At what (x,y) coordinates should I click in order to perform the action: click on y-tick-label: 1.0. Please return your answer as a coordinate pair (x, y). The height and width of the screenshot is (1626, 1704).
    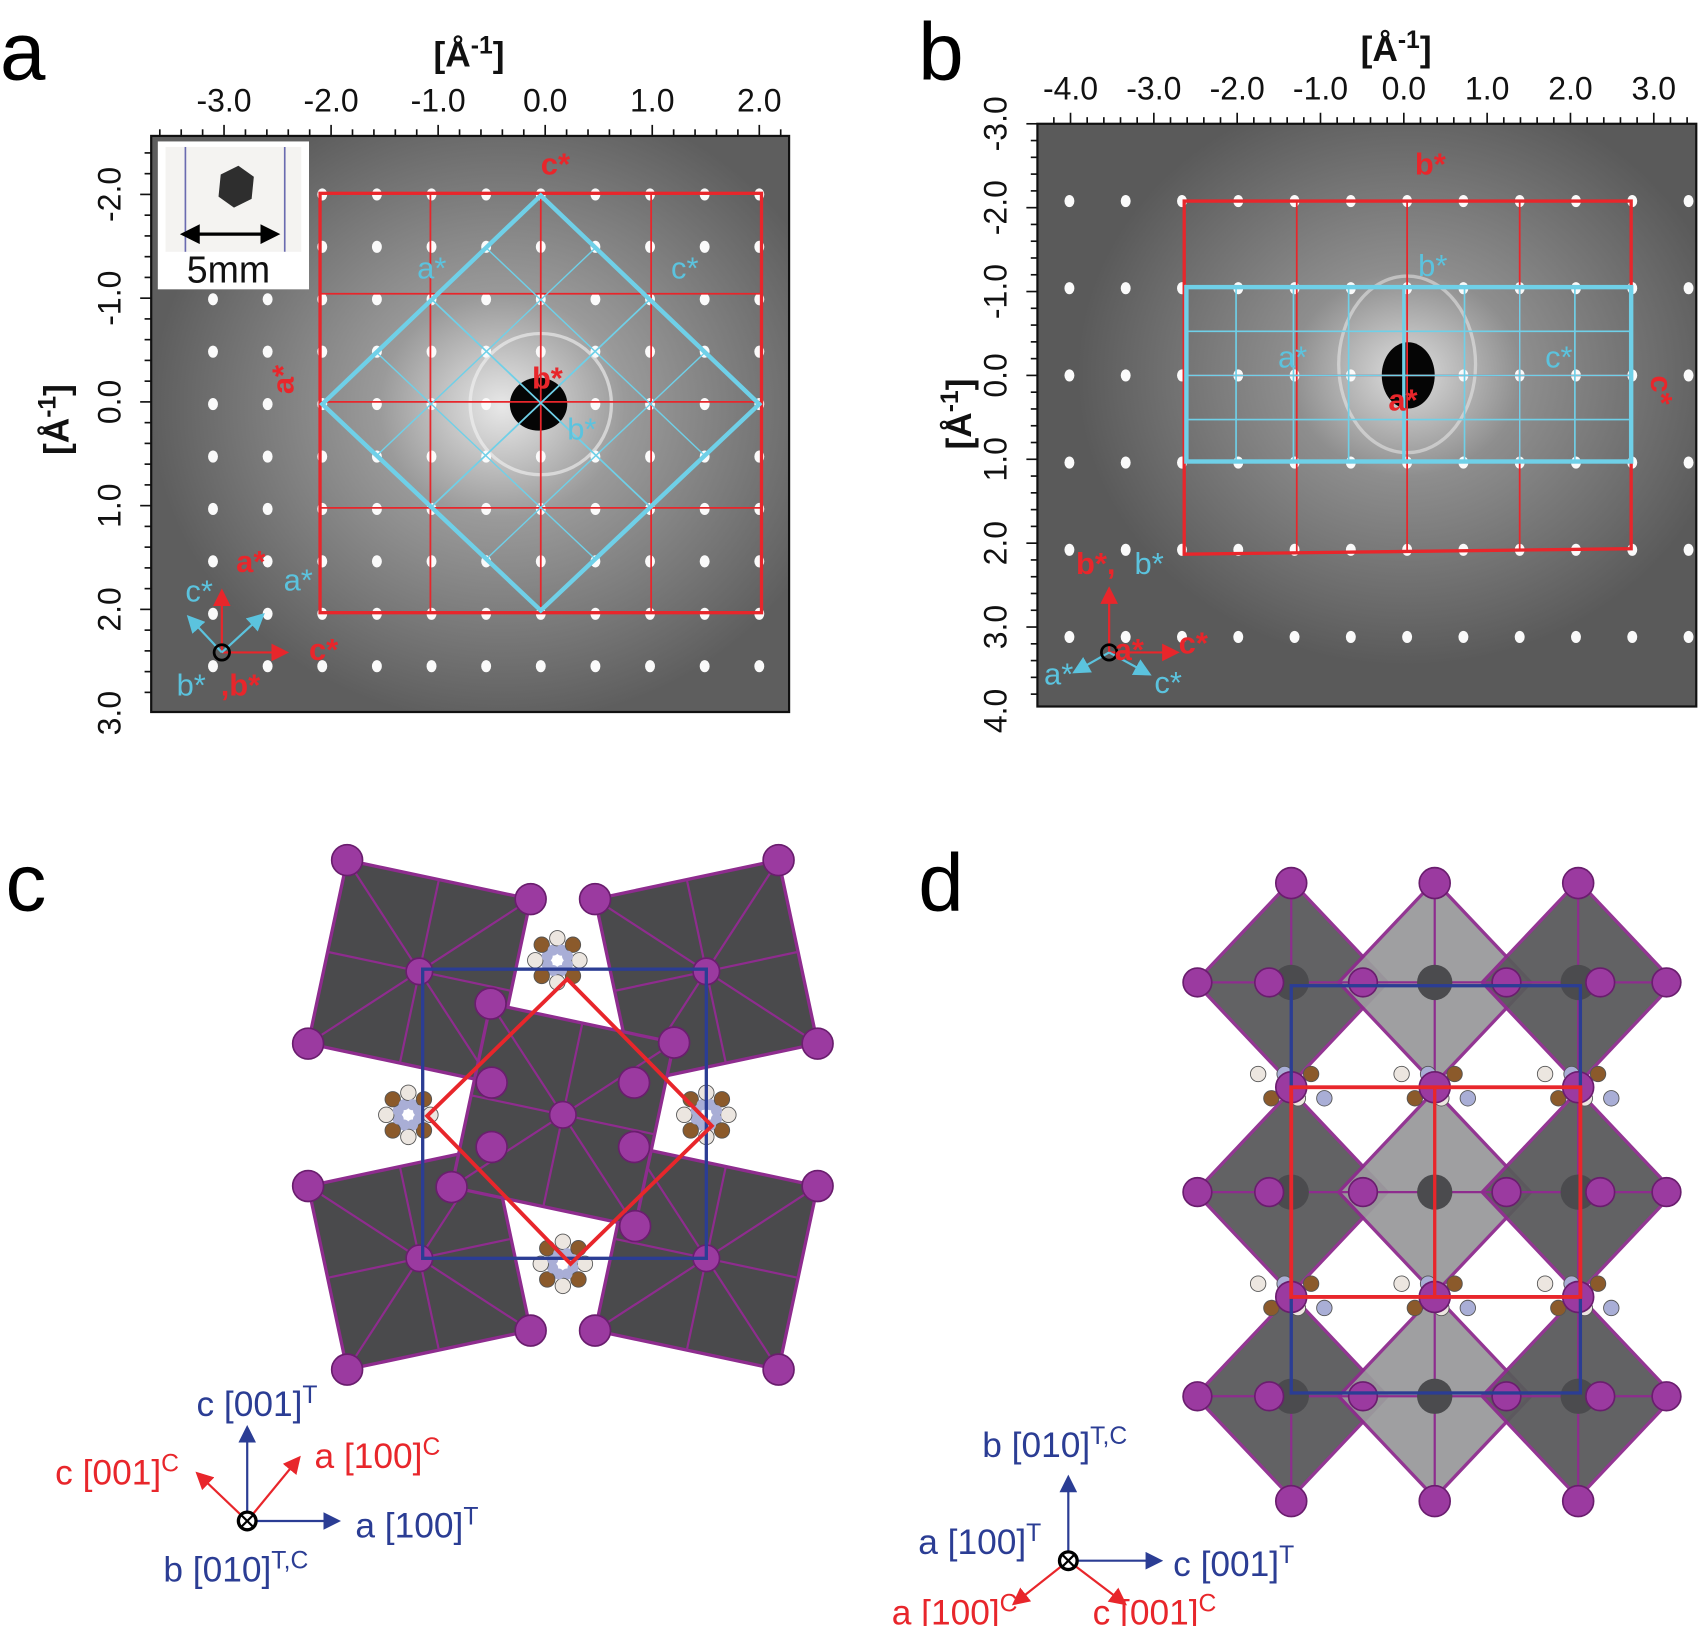
    Looking at the image, I should click on (109, 505).